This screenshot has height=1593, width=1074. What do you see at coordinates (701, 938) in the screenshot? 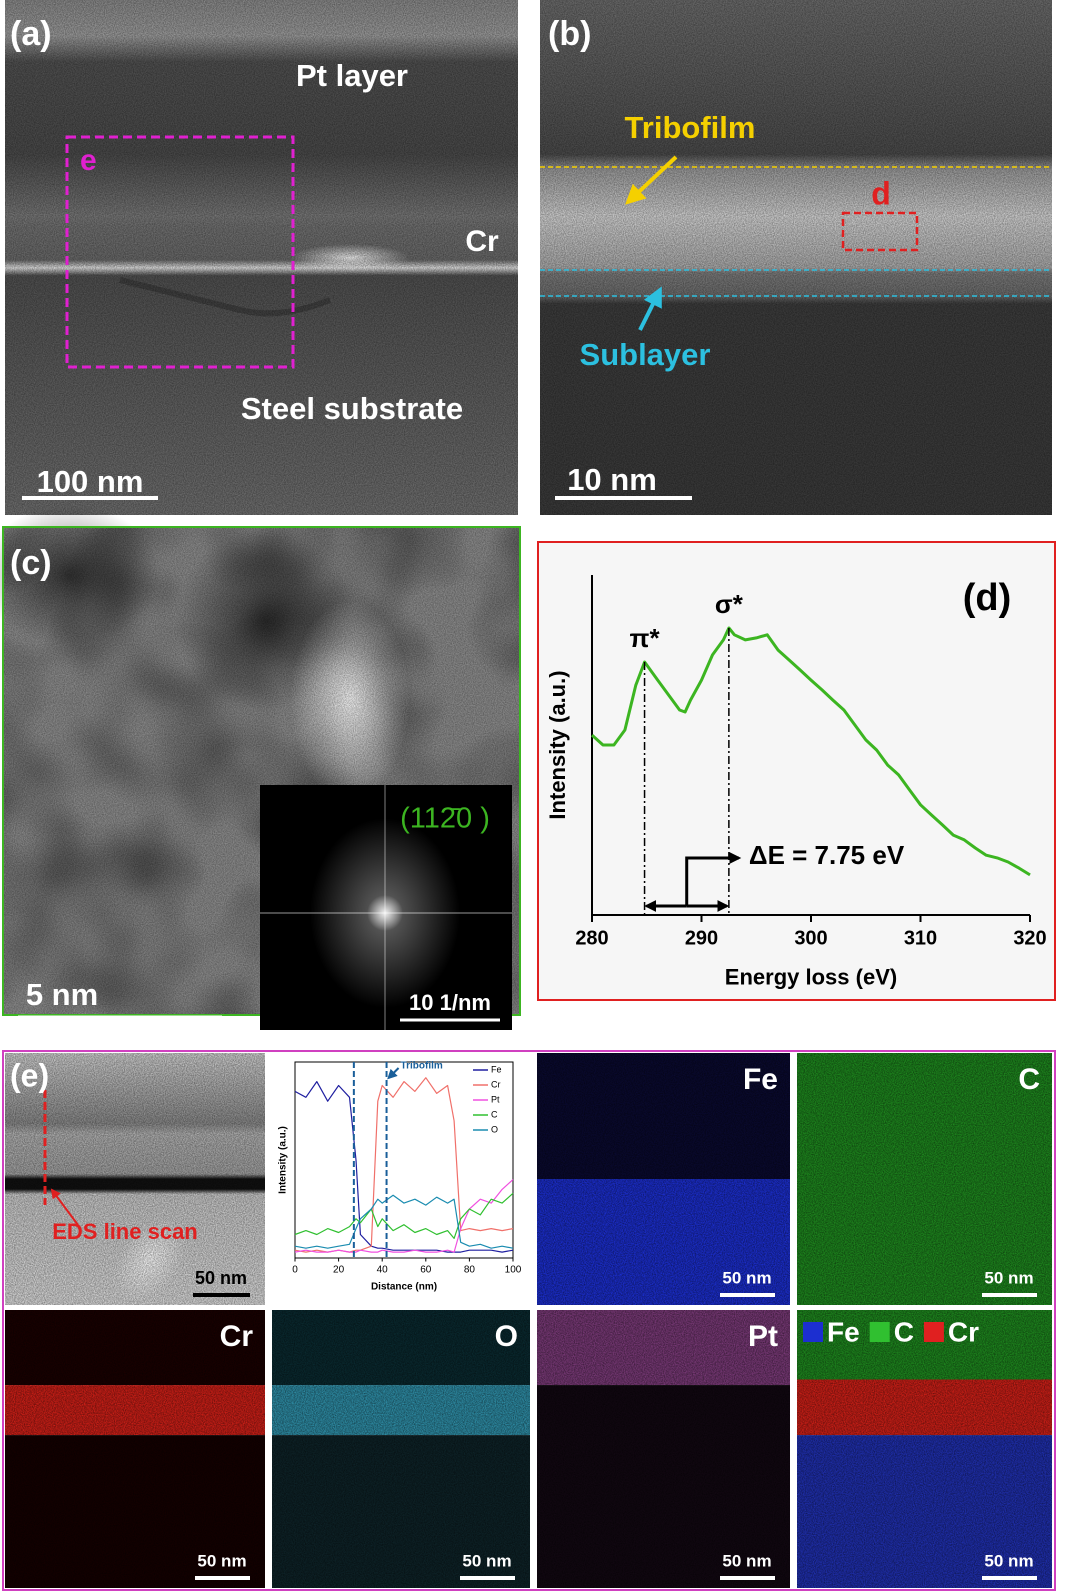
I see `x-tick-label: 290` at bounding box center [701, 938].